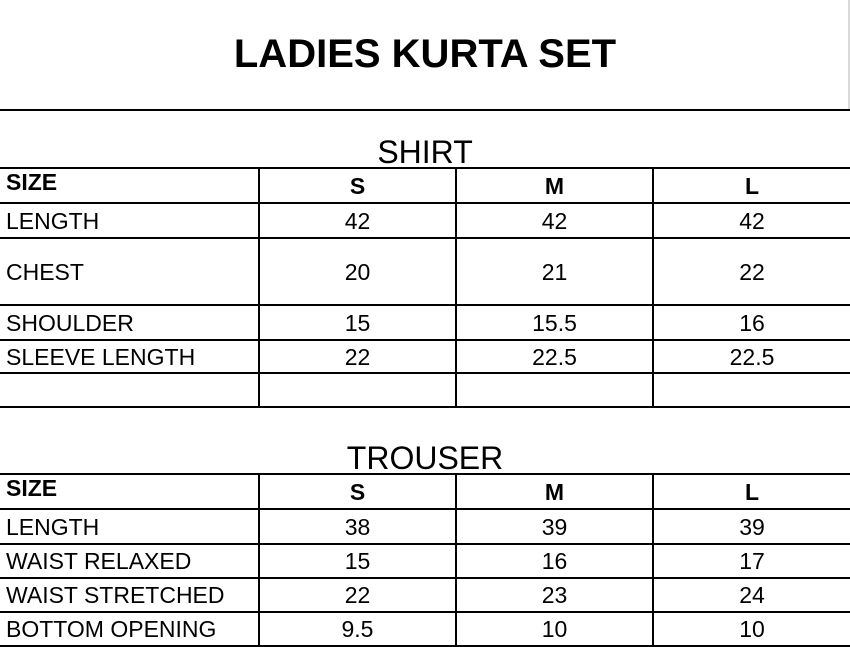  I want to click on measurement-value: 17, so click(750, 561).